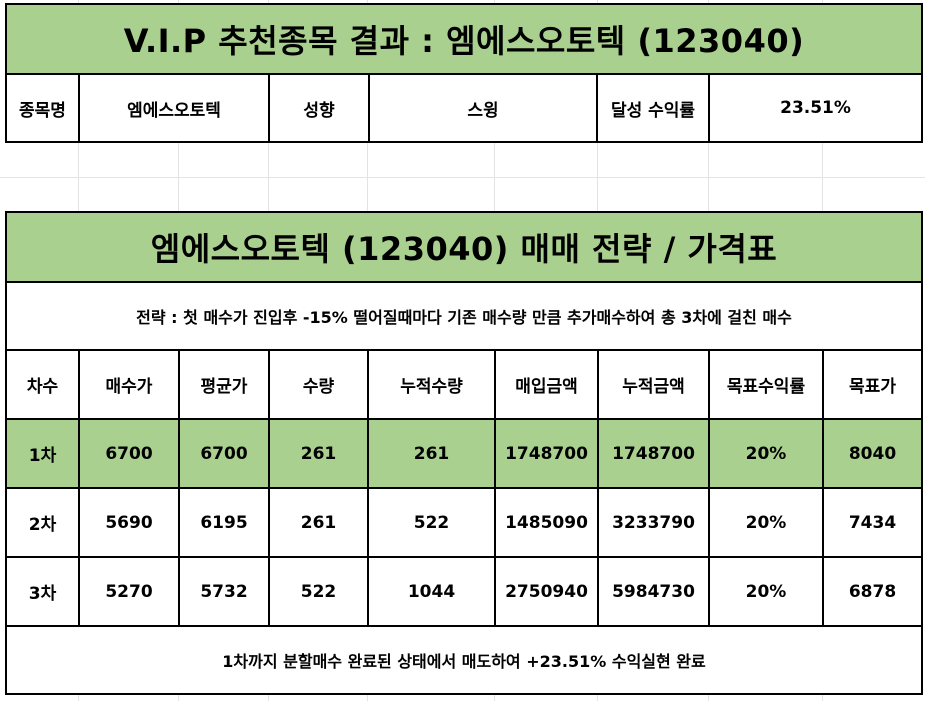 This screenshot has width=925, height=701. I want to click on col-header: 평균가, so click(224, 384).